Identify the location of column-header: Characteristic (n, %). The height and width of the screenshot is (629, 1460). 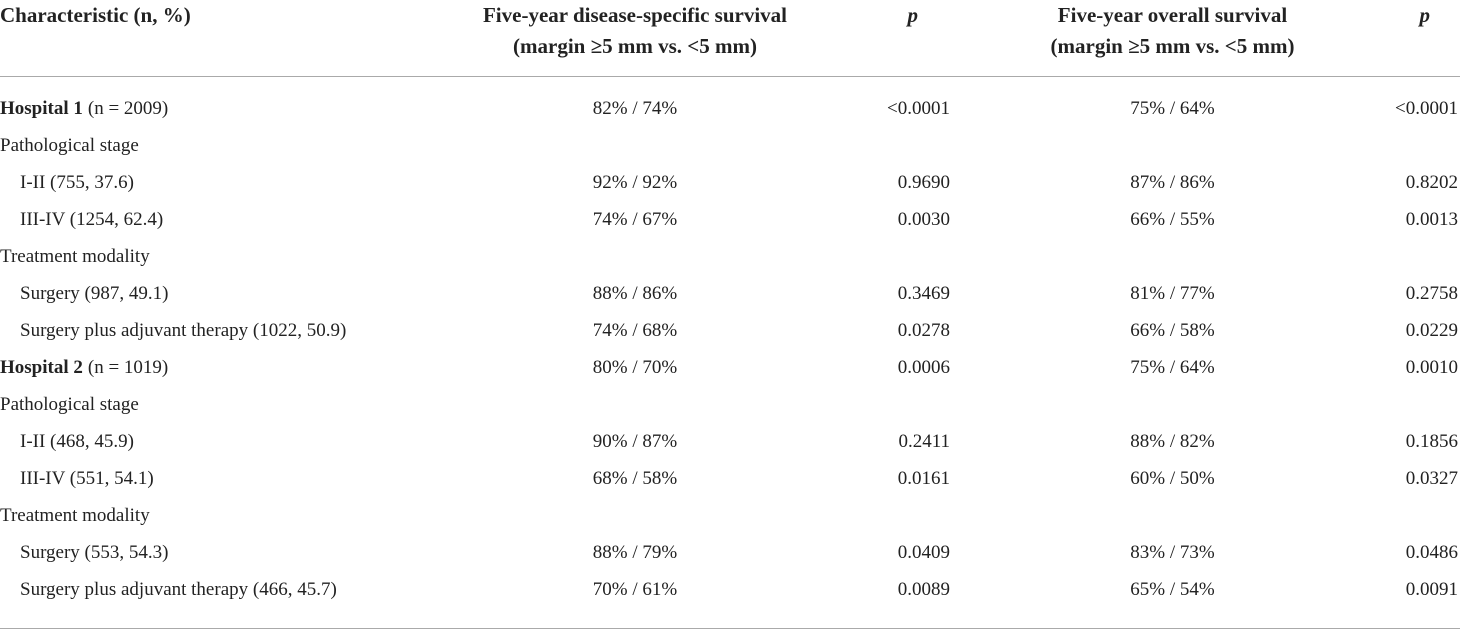
(95, 15).